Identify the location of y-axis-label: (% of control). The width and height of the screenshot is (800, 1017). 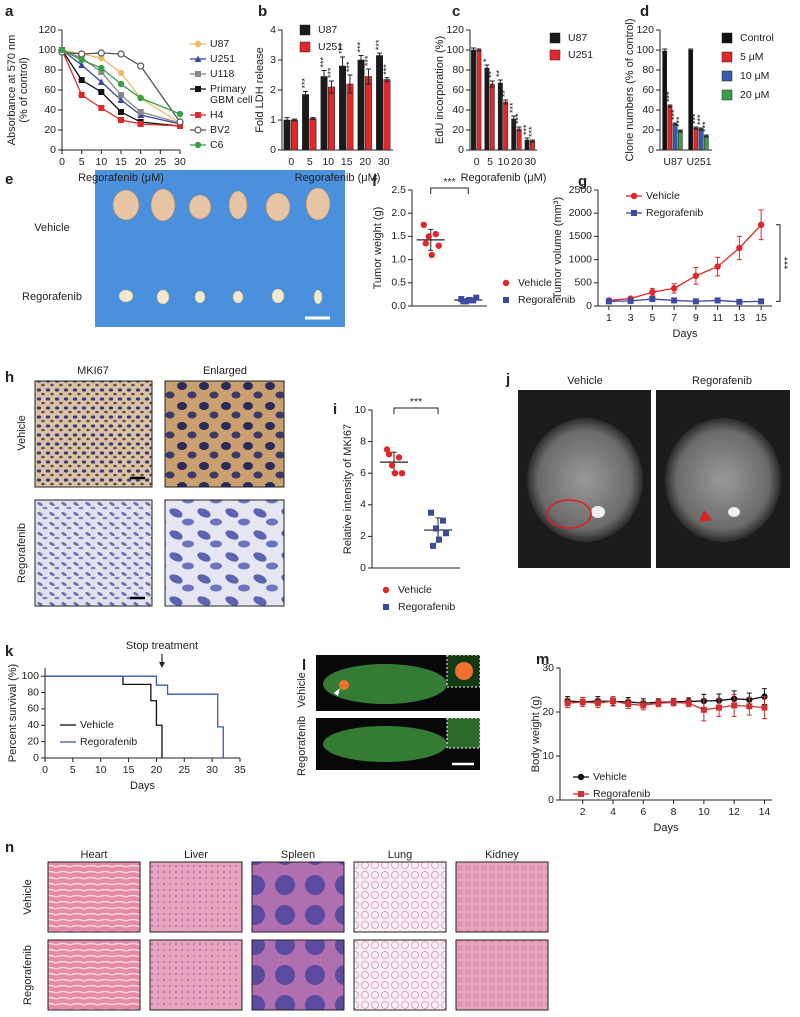
(24, 89).